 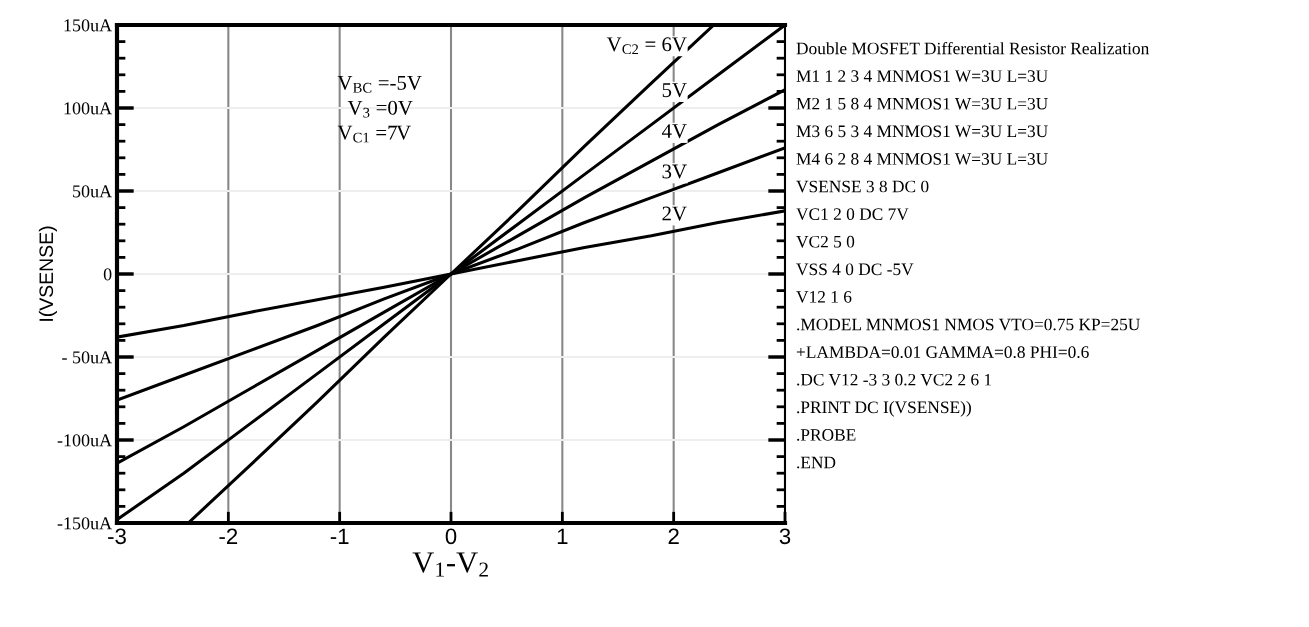 What do you see at coordinates (922, 103) in the screenshot?
I see `text: M2 1 5 8 4 MNMOS1 W=3U L=3U` at bounding box center [922, 103].